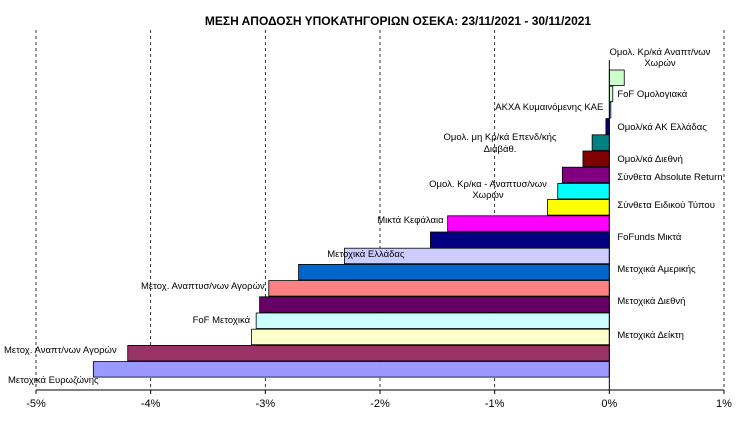  Describe the element at coordinates (660, 58) in the screenshot. I see `category-label-0: Ομολ. Κρ/κά Αναπτ/νων Χωρών` at that location.